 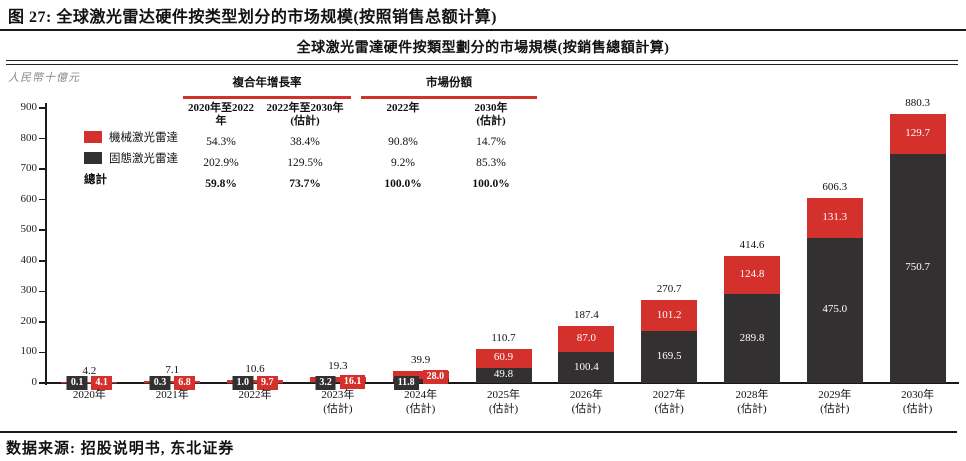 I want to click on bar-value-label-solid-state: 475.0, so click(x=835, y=309).